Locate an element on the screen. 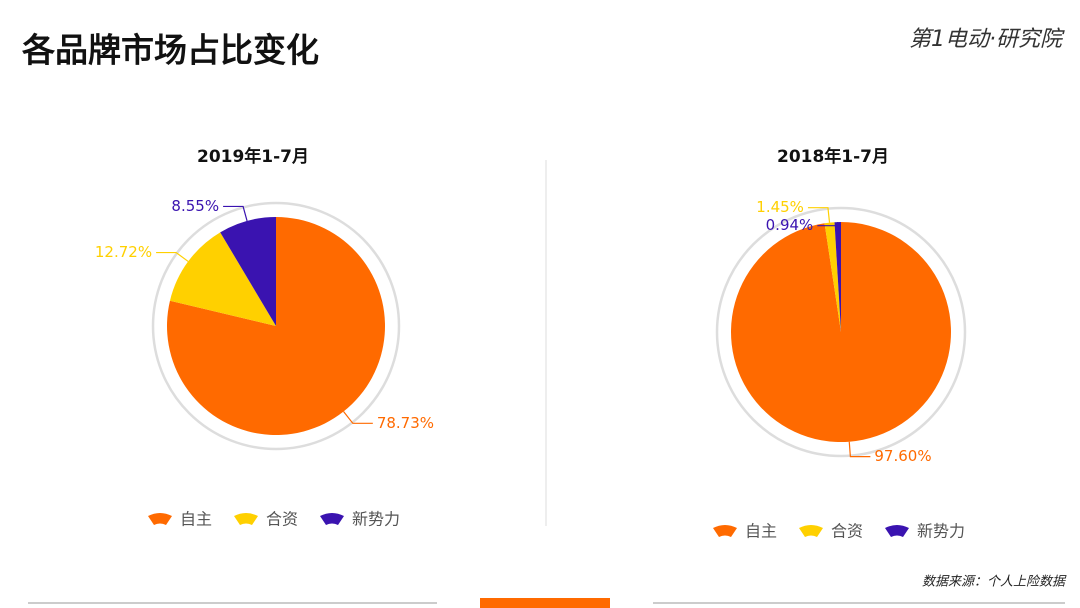 This screenshot has height=608, width=1080. data-label: 1.45% is located at coordinates (780, 207).